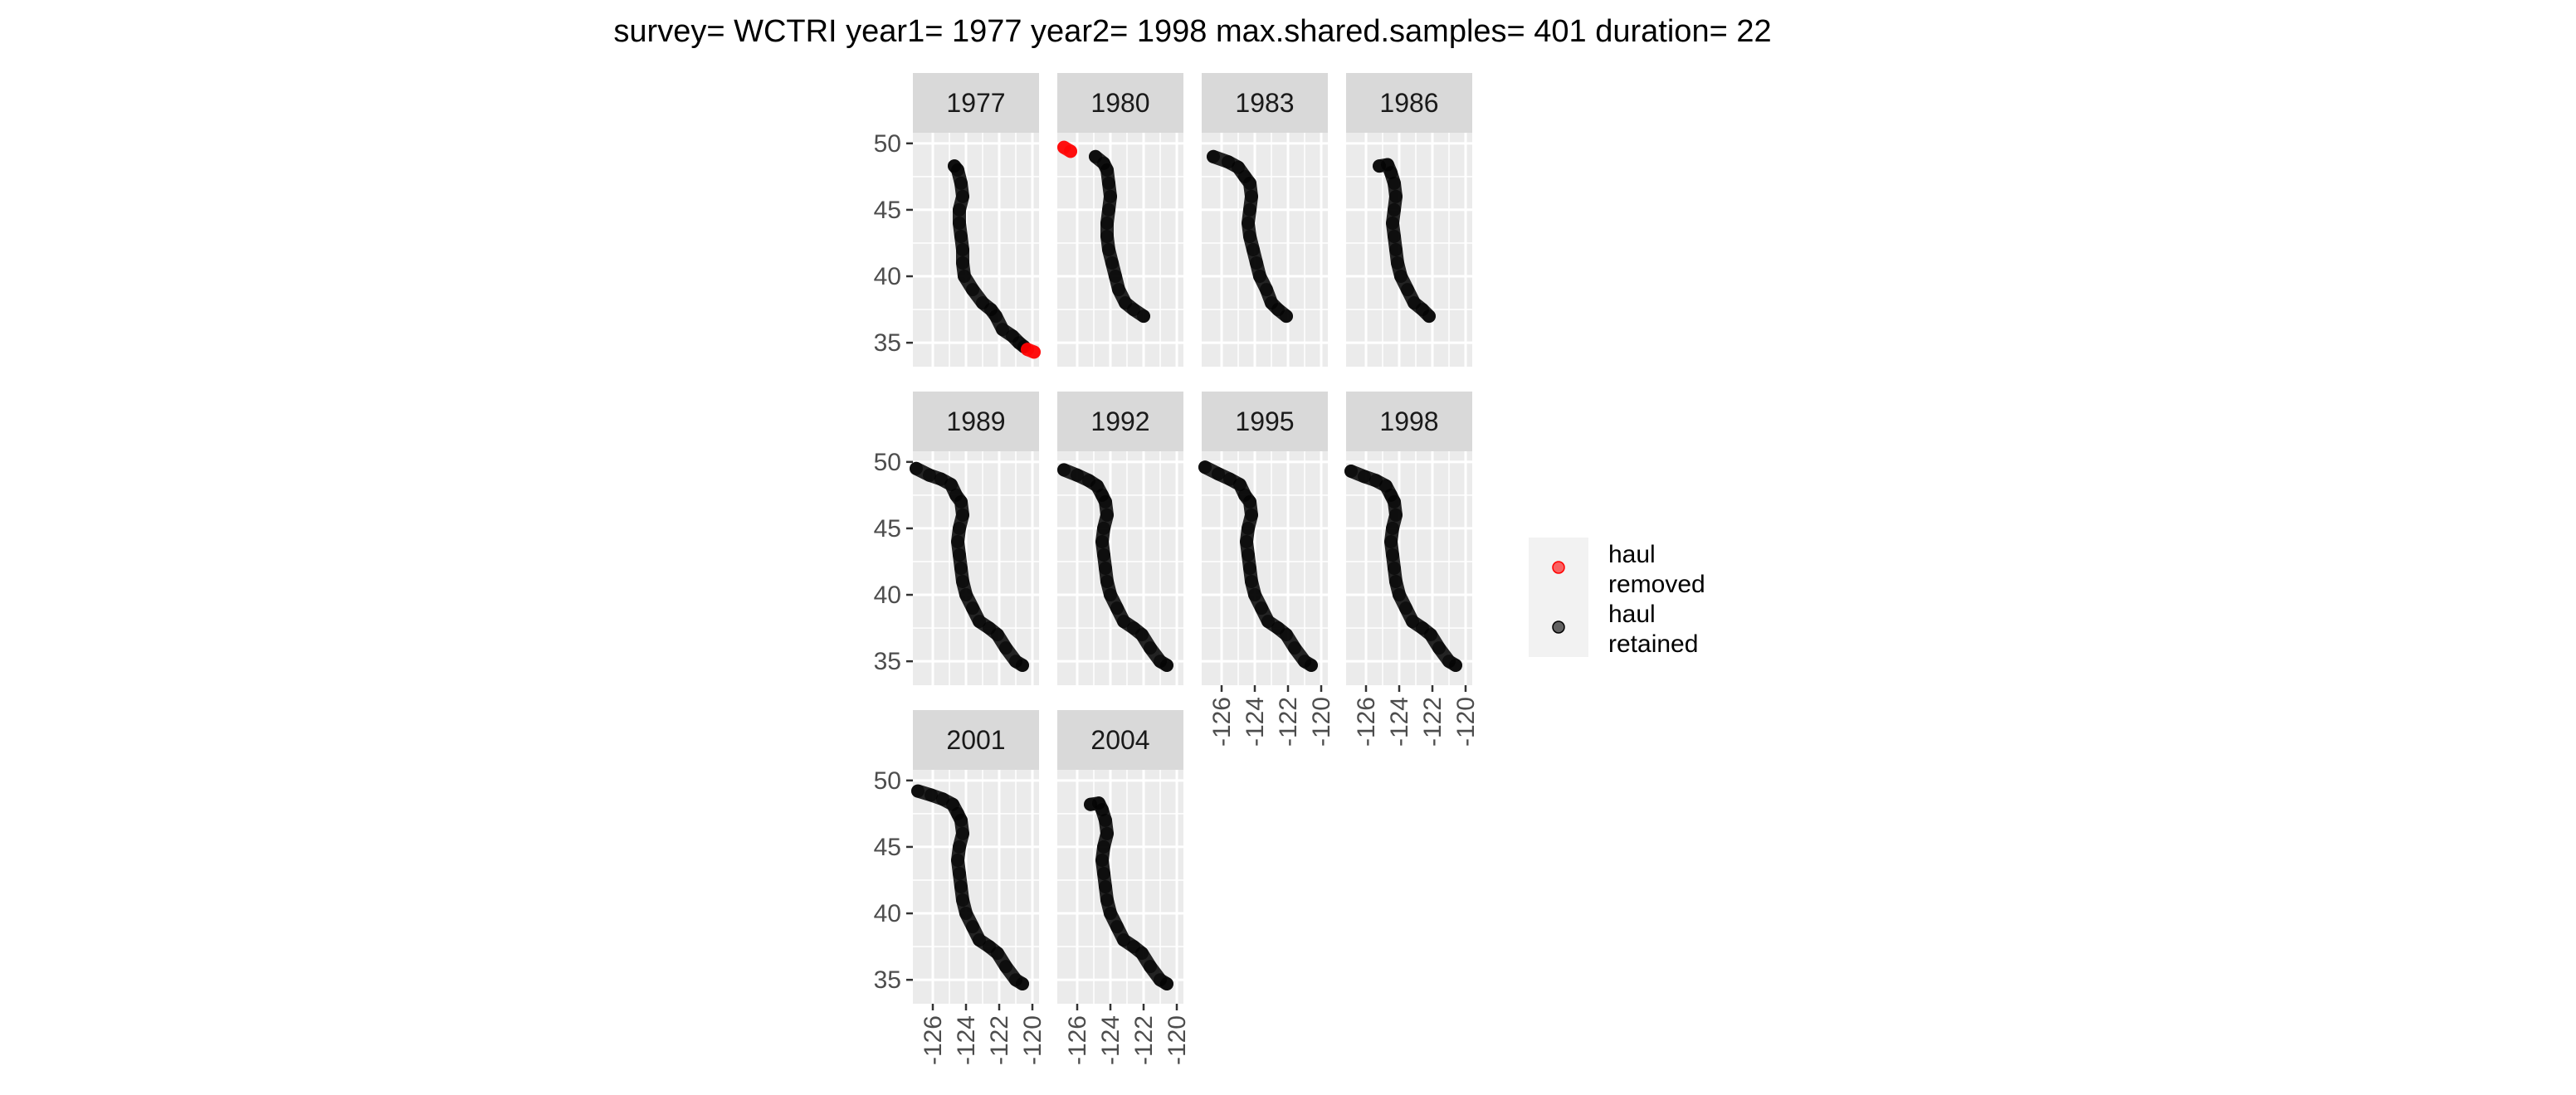  What do you see at coordinates (1119, 740) in the screenshot?
I see `facet-strip-label: 2004` at bounding box center [1119, 740].